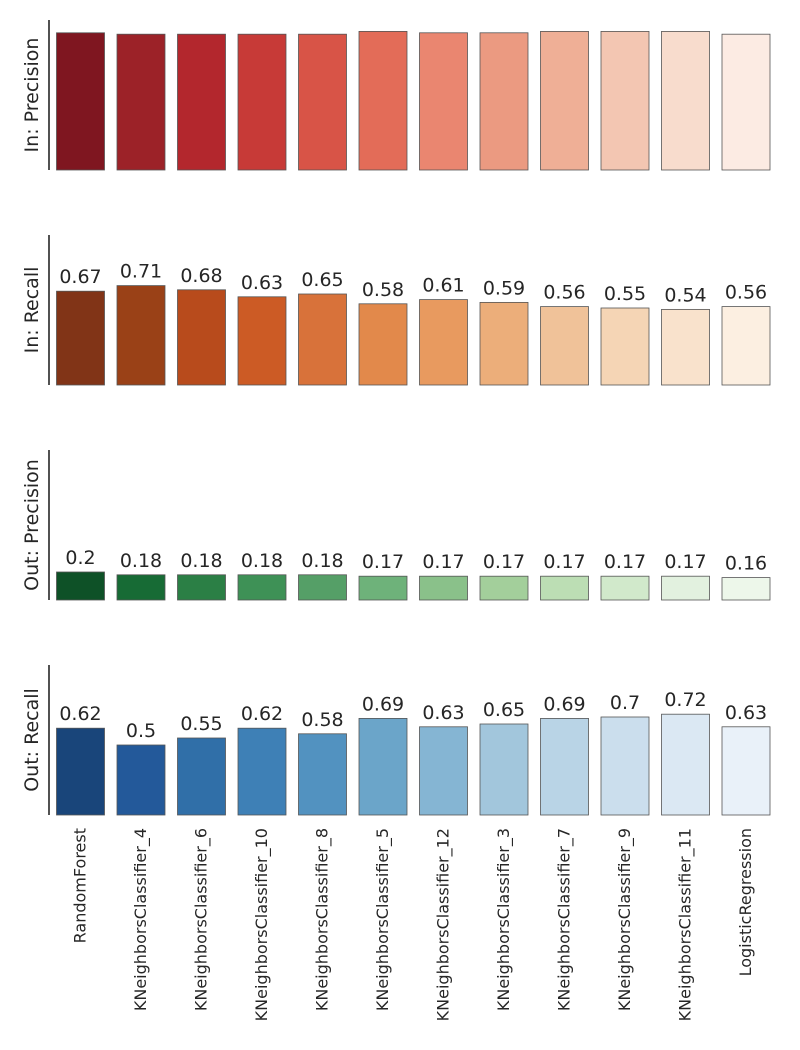  Describe the element at coordinates (685, 700) in the screenshot. I see `data-label: 0.72` at that location.